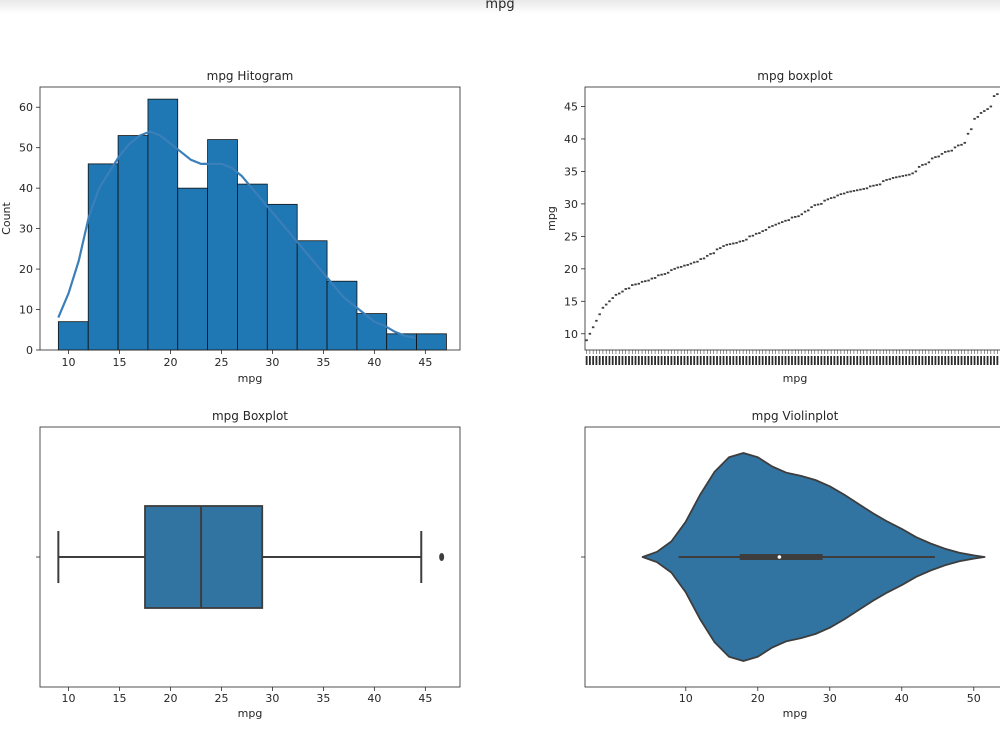  What do you see at coordinates (779, 557) in the screenshot?
I see `violin-median-point` at bounding box center [779, 557].